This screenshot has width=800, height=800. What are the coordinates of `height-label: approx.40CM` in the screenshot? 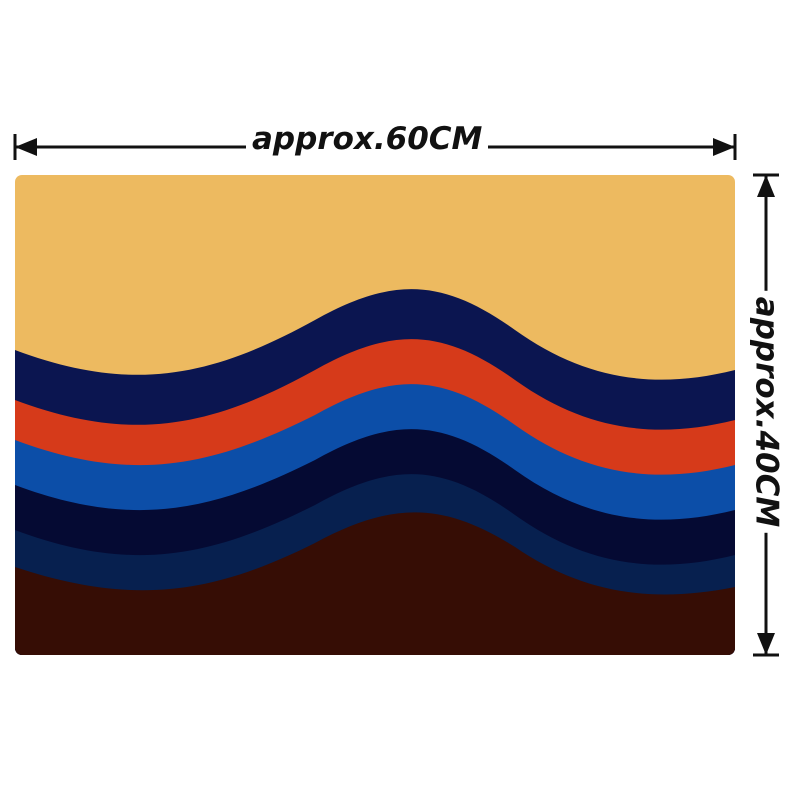 It's located at (766, 412).